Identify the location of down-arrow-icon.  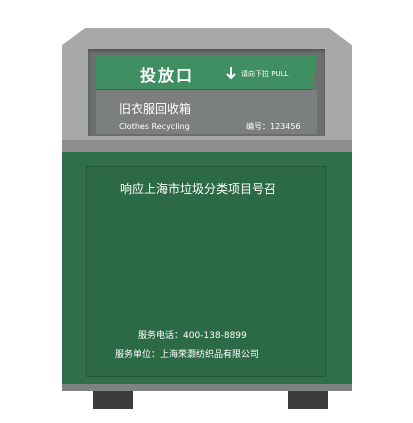
(231, 73).